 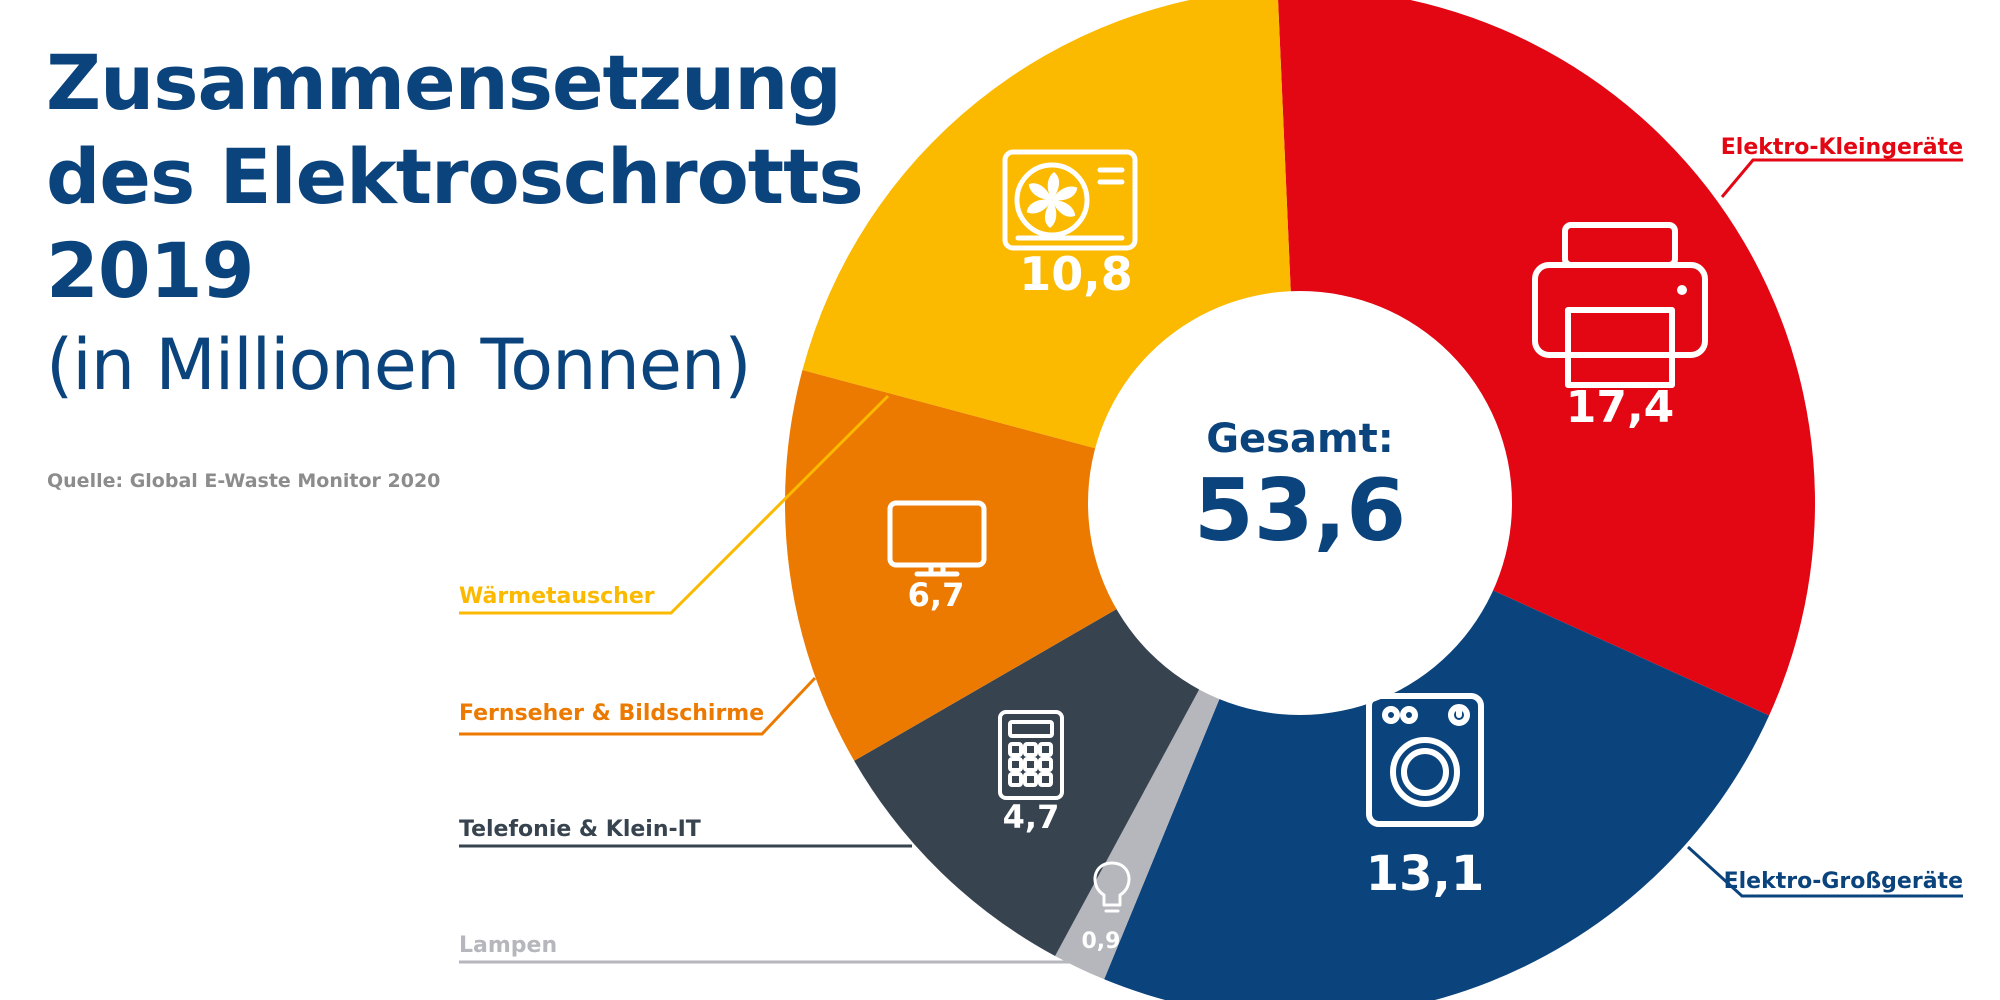 I want to click on air-conditioner-icon, so click(x=1070, y=200).